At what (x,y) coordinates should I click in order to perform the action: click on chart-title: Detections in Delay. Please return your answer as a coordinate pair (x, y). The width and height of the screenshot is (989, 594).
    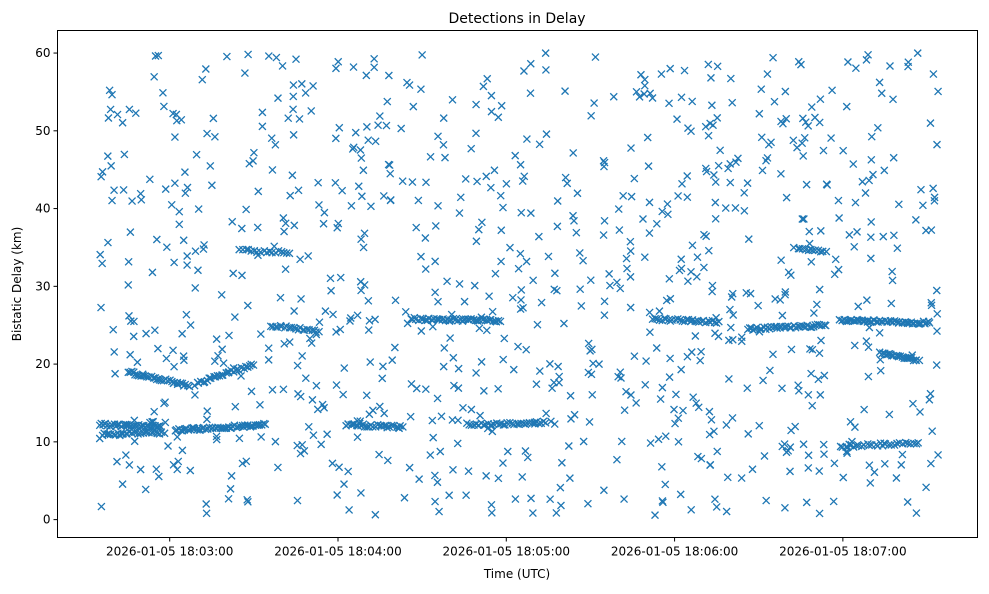
    Looking at the image, I should click on (516, 19).